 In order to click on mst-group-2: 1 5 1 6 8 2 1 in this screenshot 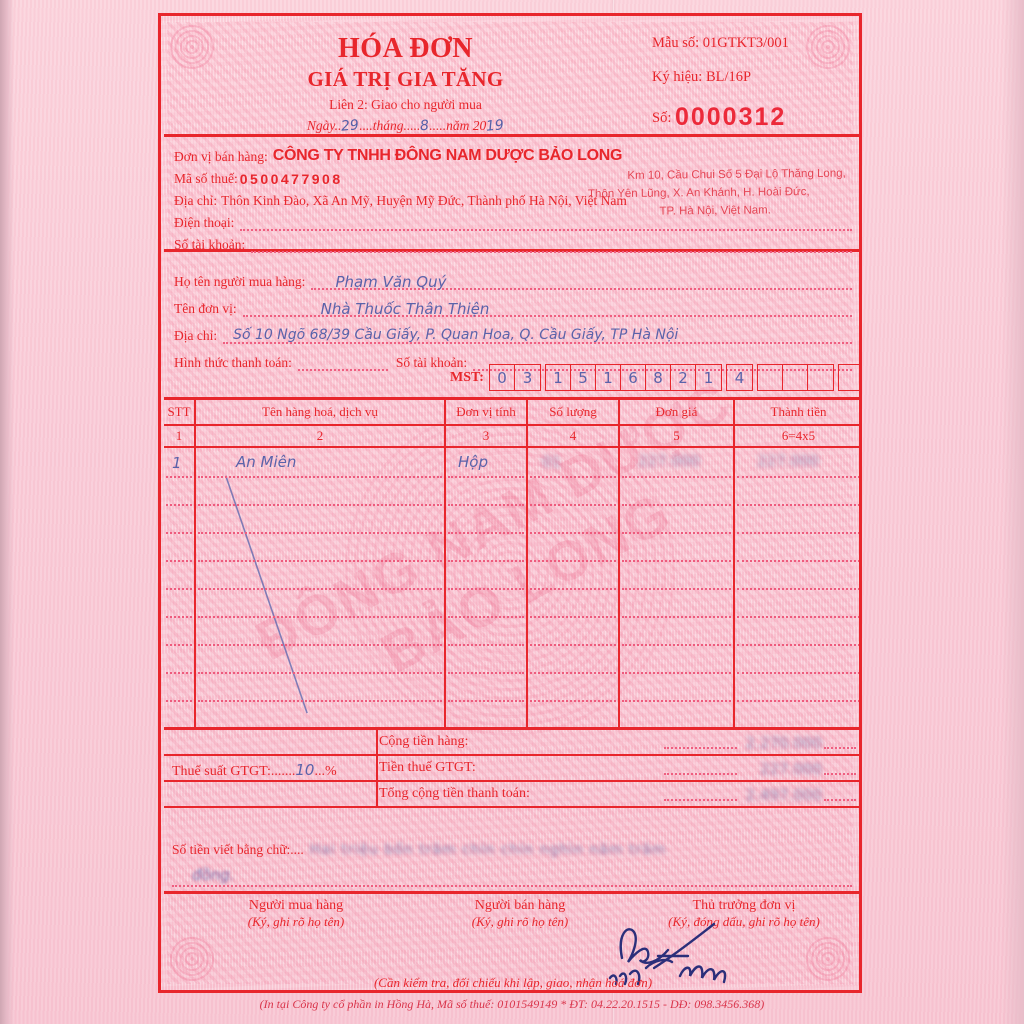, I will do `click(633, 377)`.